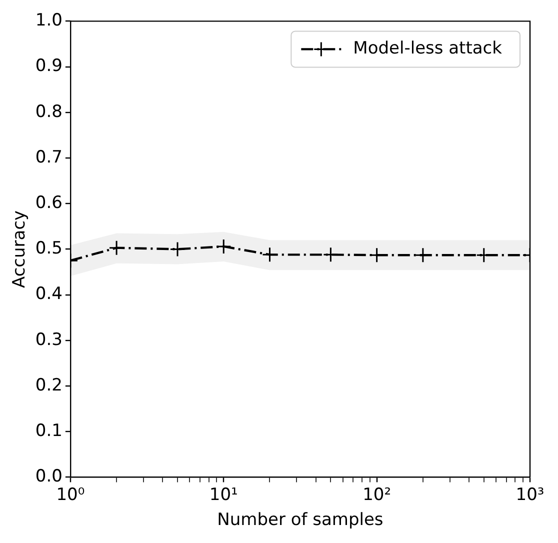 Image resolution: width=558 pixels, height=543 pixels. What do you see at coordinates (377, 494) in the screenshot?
I see `x-tick-label: 10²` at bounding box center [377, 494].